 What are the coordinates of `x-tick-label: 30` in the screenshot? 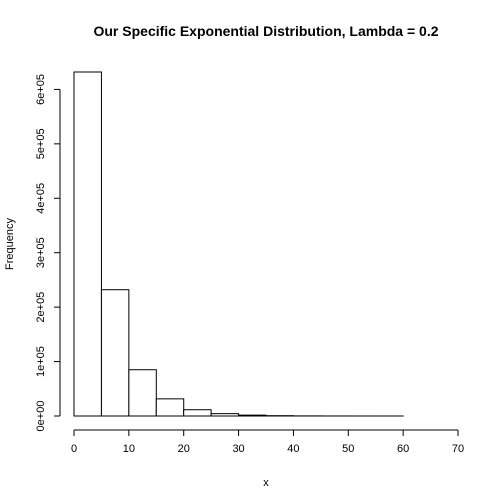 It's located at (238, 449).